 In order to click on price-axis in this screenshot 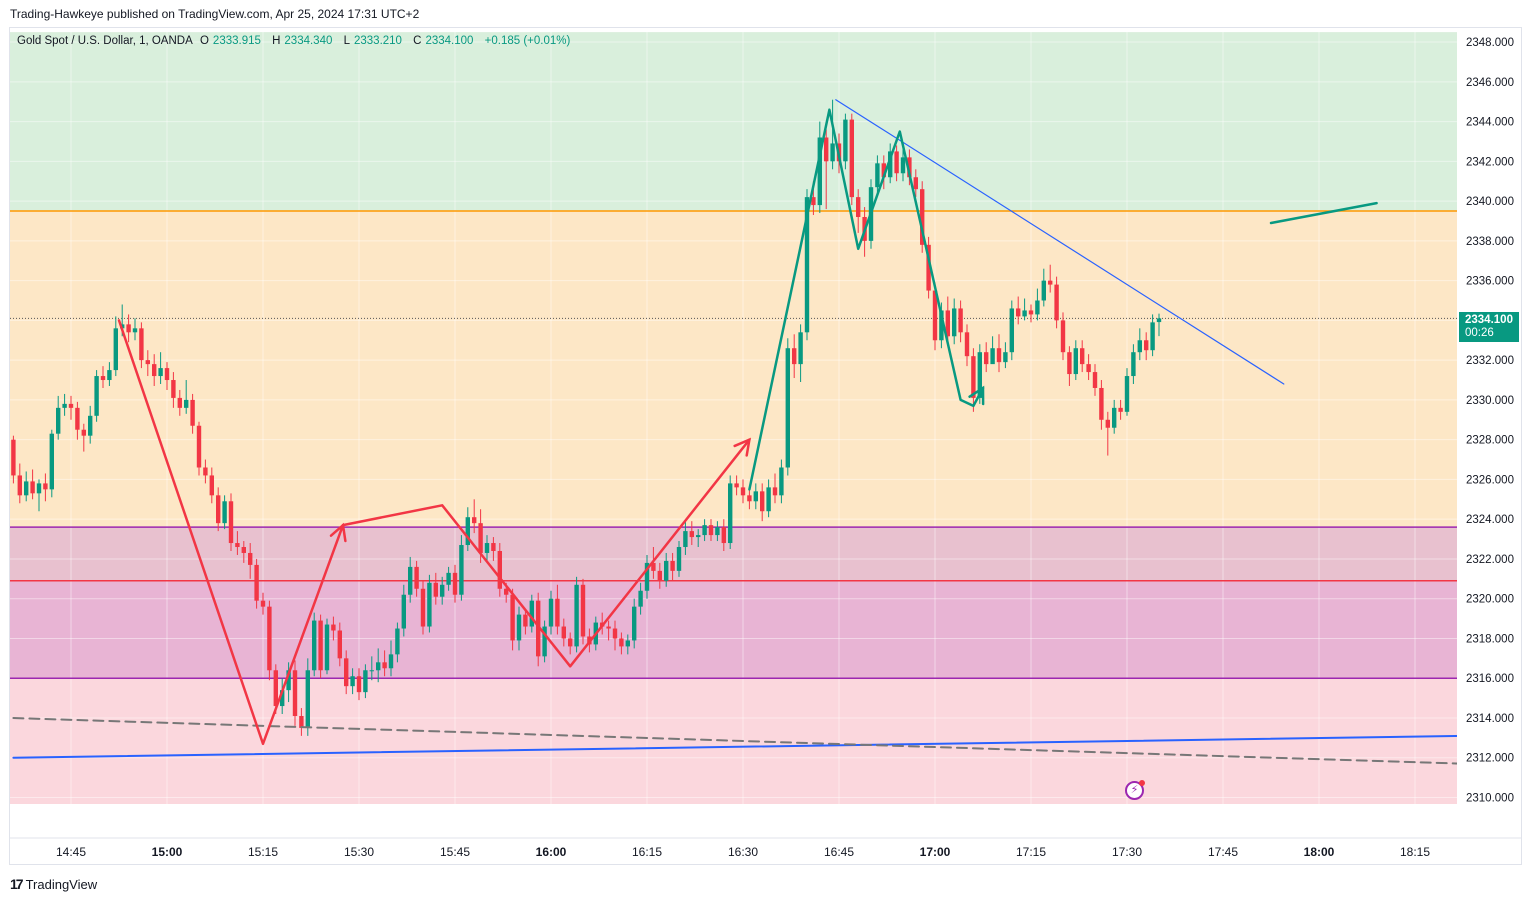, I will do `click(1489, 446)`.